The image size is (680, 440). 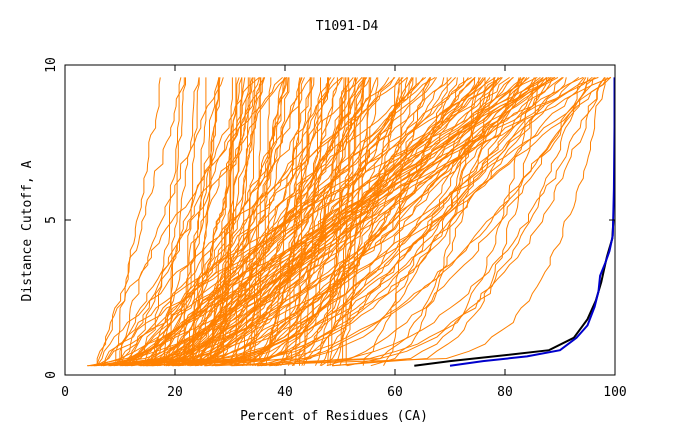 I want to click on x-axis-label: Percent of Residues (CA), so click(x=334, y=416).